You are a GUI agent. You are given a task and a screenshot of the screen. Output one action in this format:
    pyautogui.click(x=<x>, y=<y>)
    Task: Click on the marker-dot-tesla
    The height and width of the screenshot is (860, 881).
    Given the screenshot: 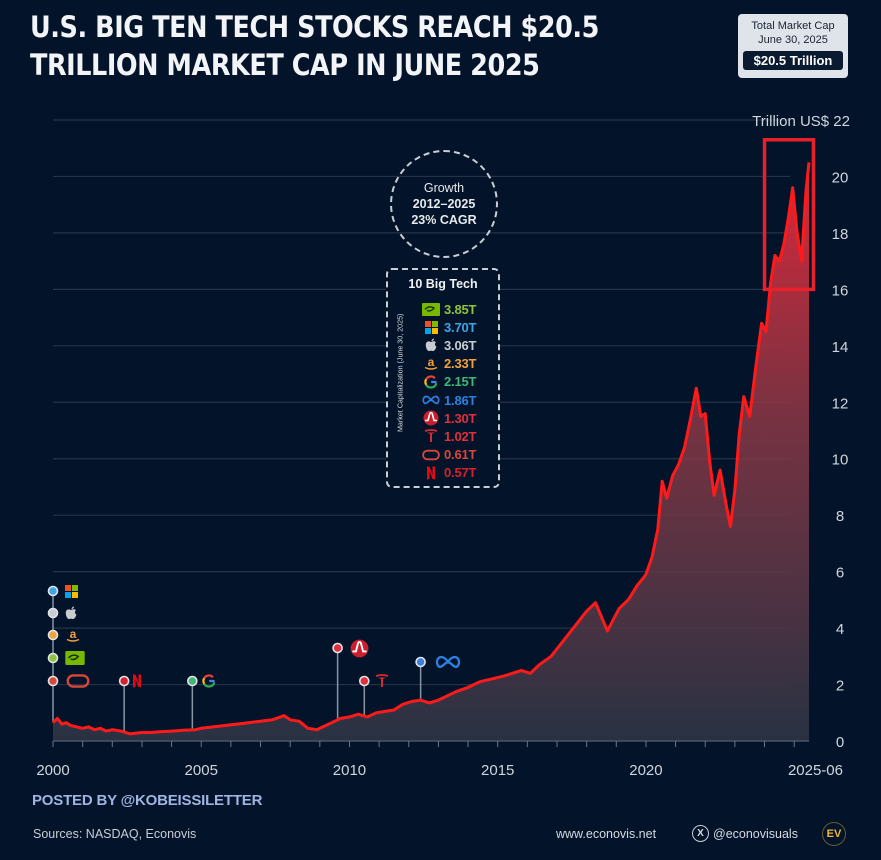 What is the action you would take?
    pyautogui.click(x=364, y=681)
    